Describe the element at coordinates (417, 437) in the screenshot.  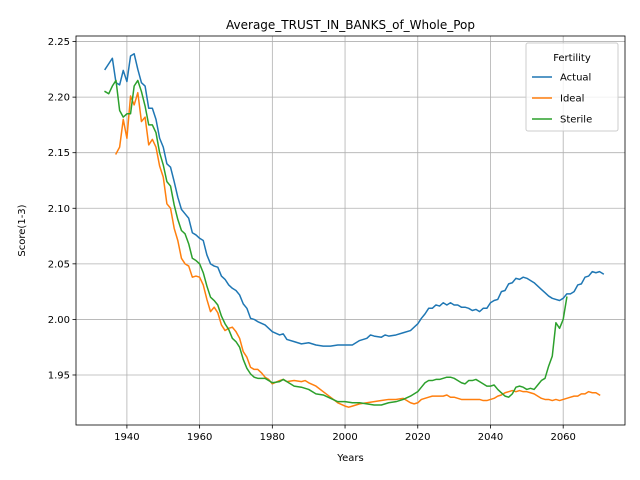
I see `x-tick-label: 2020` at that location.